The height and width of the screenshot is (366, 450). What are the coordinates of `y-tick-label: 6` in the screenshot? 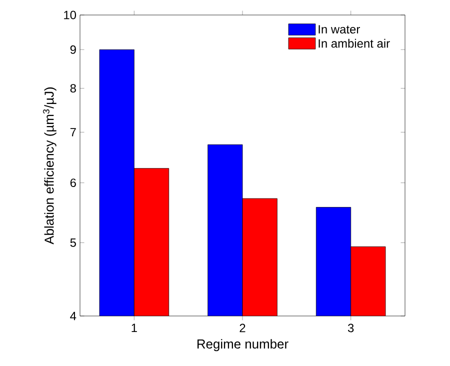 It's located at (73, 183).